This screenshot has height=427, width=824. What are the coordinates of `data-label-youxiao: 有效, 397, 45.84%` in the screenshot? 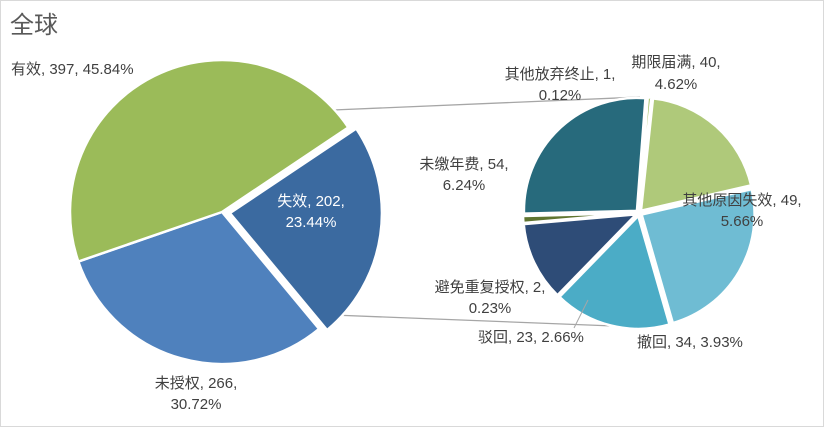 It's located at (72, 69).